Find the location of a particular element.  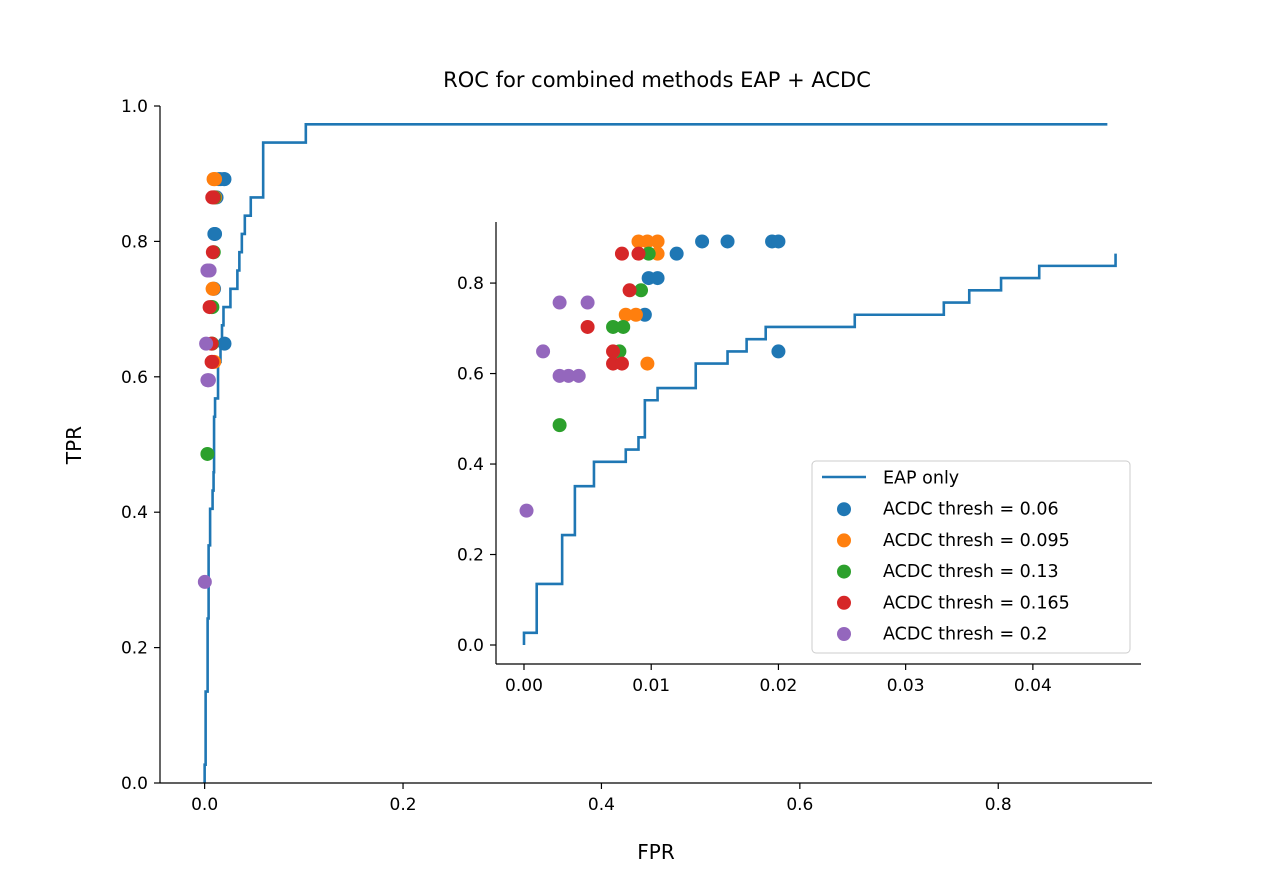

legend-label: ACDC thresh = 0.13 is located at coordinates (971, 572).